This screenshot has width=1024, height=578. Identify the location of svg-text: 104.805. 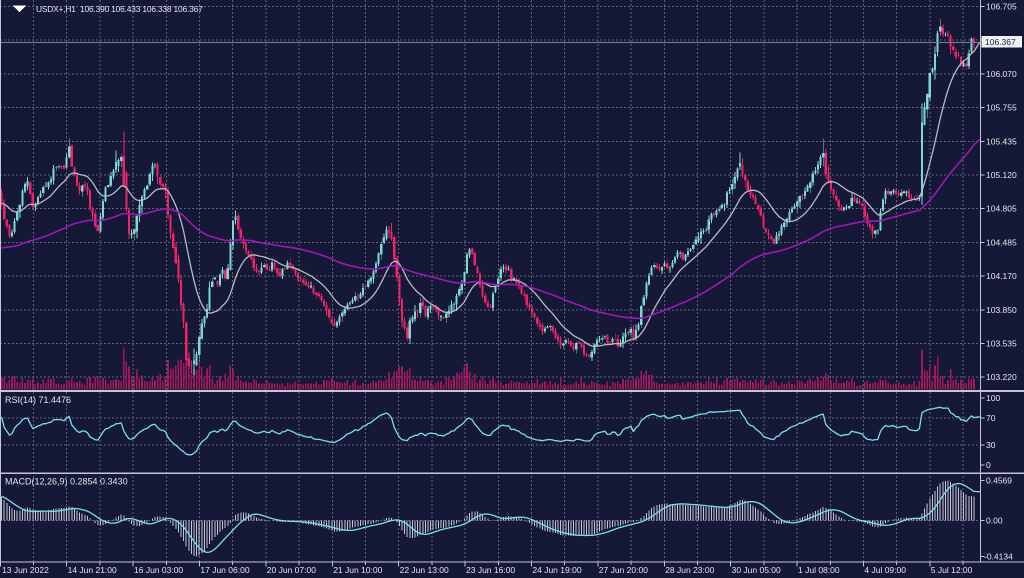
(1001, 208).